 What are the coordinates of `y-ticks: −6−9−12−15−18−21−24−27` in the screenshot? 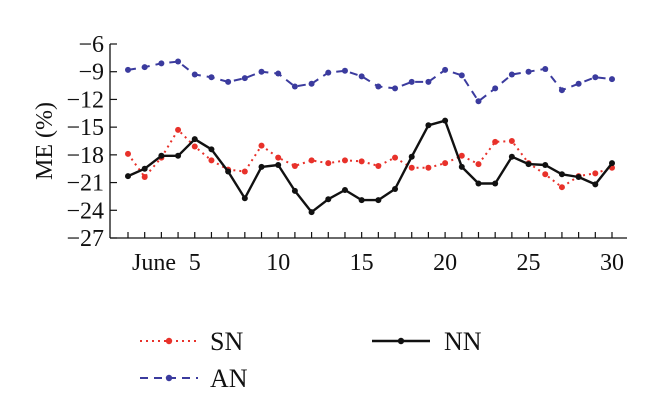 It's located at (91, 142).